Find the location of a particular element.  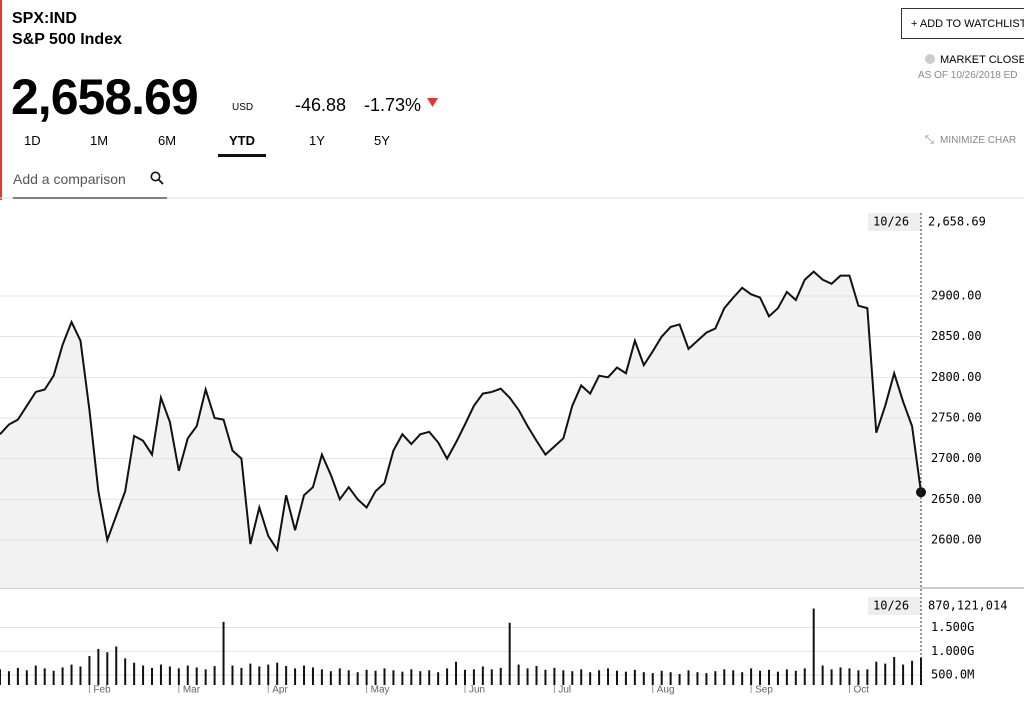

tab: 5Y is located at coordinates (382, 140).